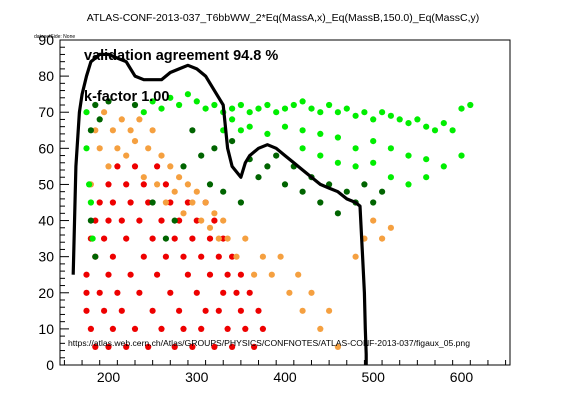 The image size is (567, 407). Describe the element at coordinates (109, 377) in the screenshot. I see `x-tick-label: 200` at that location.